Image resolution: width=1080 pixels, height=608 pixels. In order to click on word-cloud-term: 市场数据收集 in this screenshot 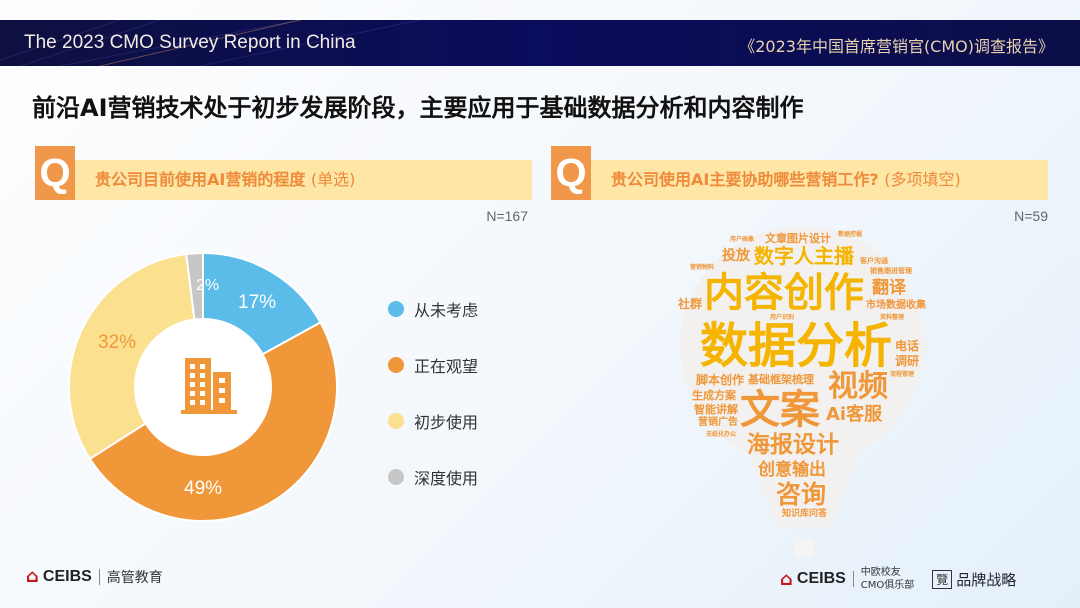, I will do `click(896, 305)`.